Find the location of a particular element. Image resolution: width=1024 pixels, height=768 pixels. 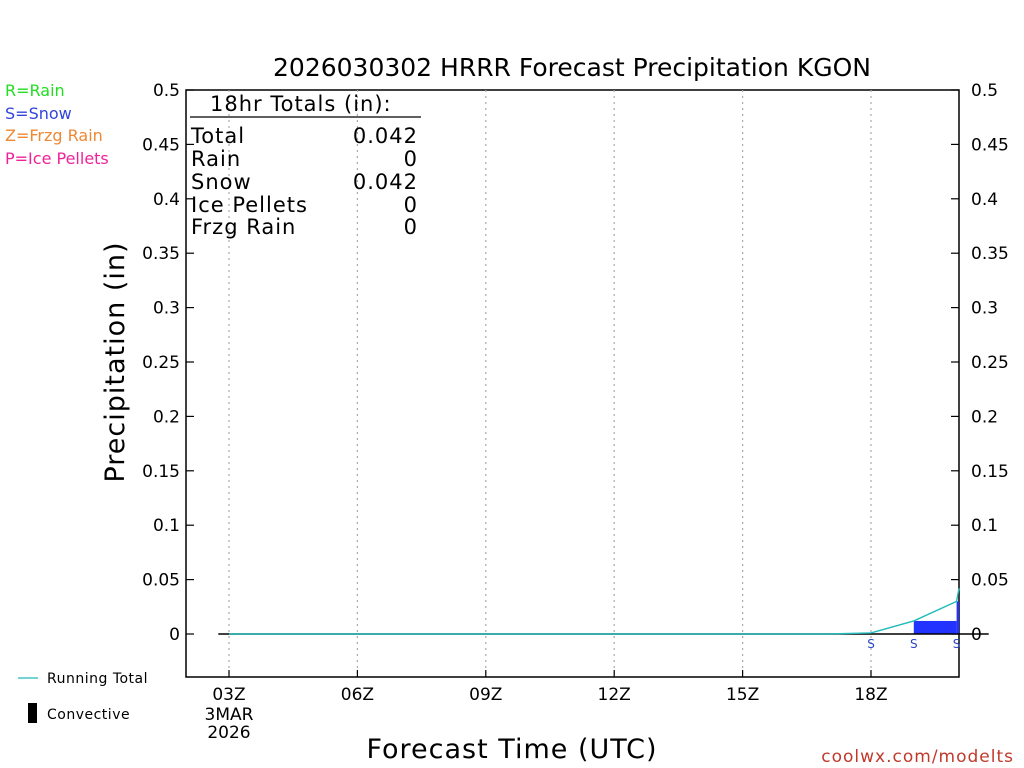

totals-value-freezing-rain: 0 is located at coordinates (411, 227).